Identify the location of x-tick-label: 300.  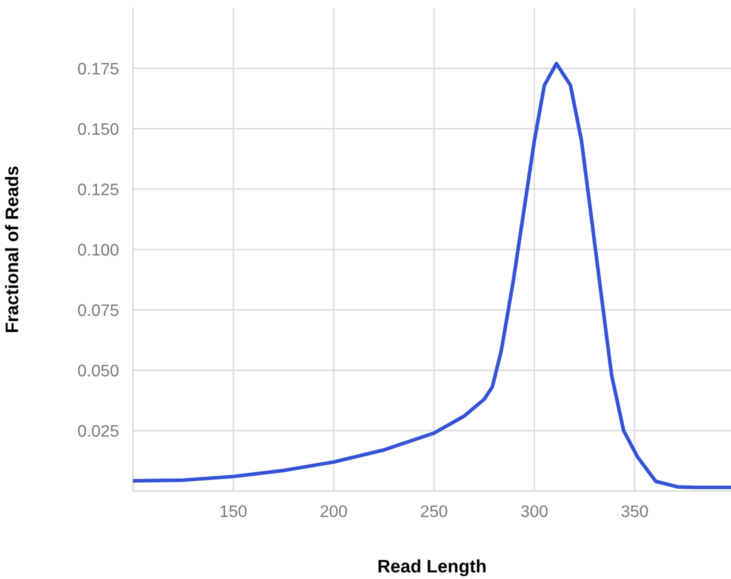
(534, 511).